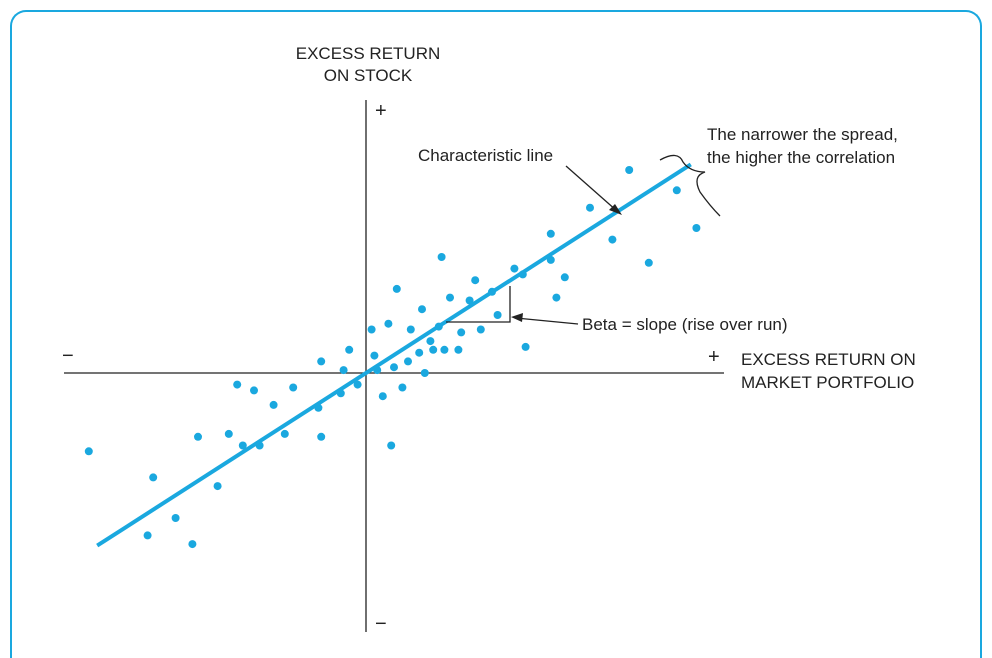 This screenshot has height=658, width=992. Describe the element at coordinates (828, 359) in the screenshot. I see `x-axis-title-line1: EXCESS RETURN ON` at that location.